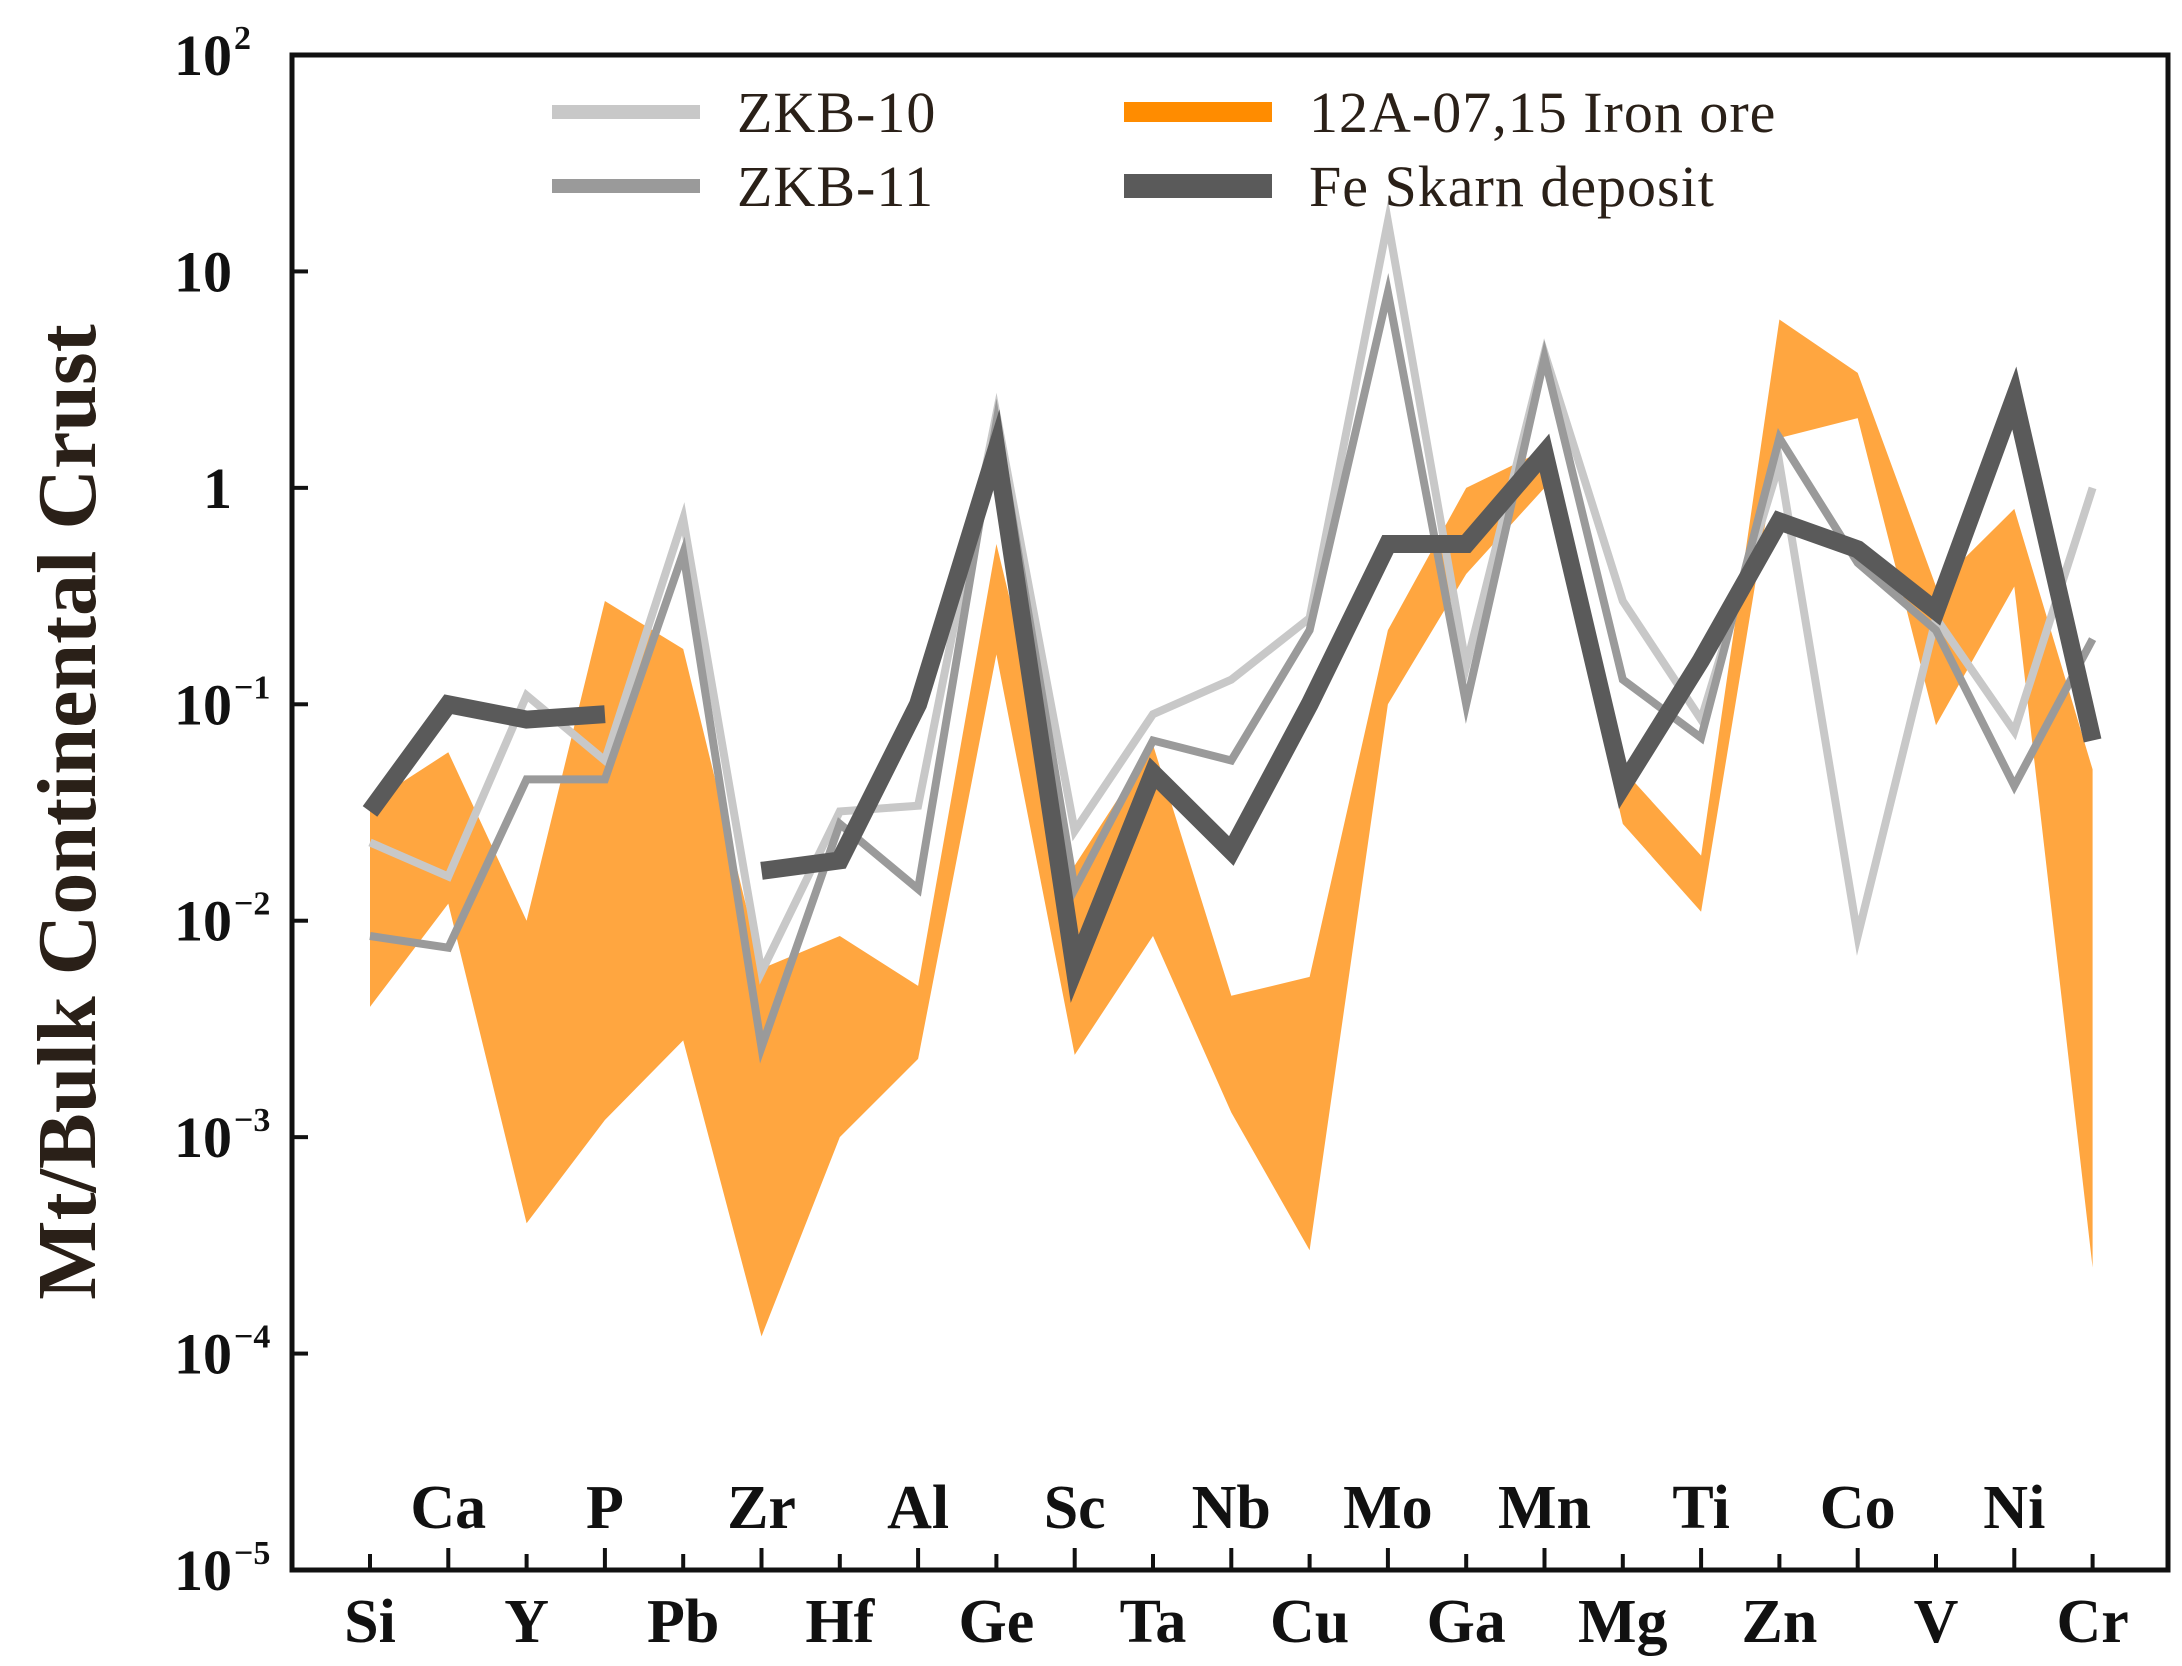 Image resolution: width=2182 pixels, height=1666 pixels. What do you see at coordinates (1512, 186) in the screenshot?
I see `legend-label-3: Fe Skarn deposit` at bounding box center [1512, 186].